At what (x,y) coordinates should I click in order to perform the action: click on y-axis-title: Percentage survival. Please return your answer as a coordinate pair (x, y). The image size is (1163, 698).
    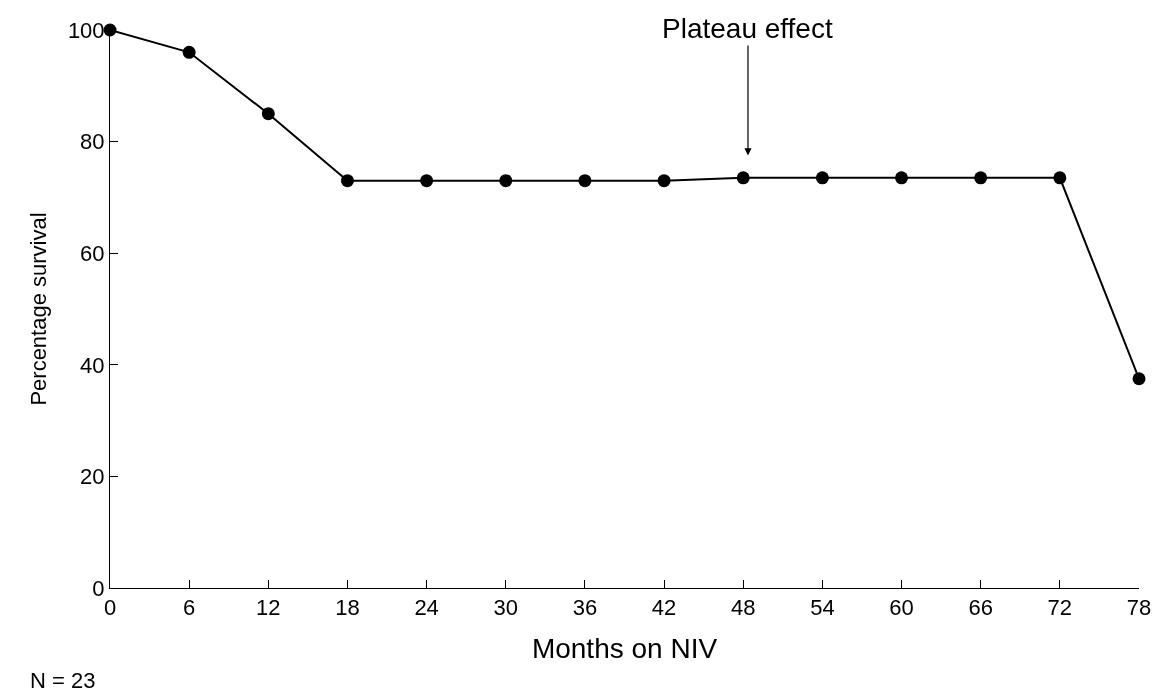
    Looking at the image, I should click on (38, 309).